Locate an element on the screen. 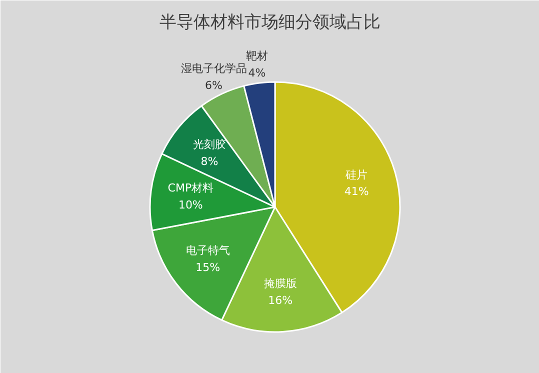 The height and width of the screenshot is (373, 539). slice-label: 湿电子化学品 is located at coordinates (213, 68).